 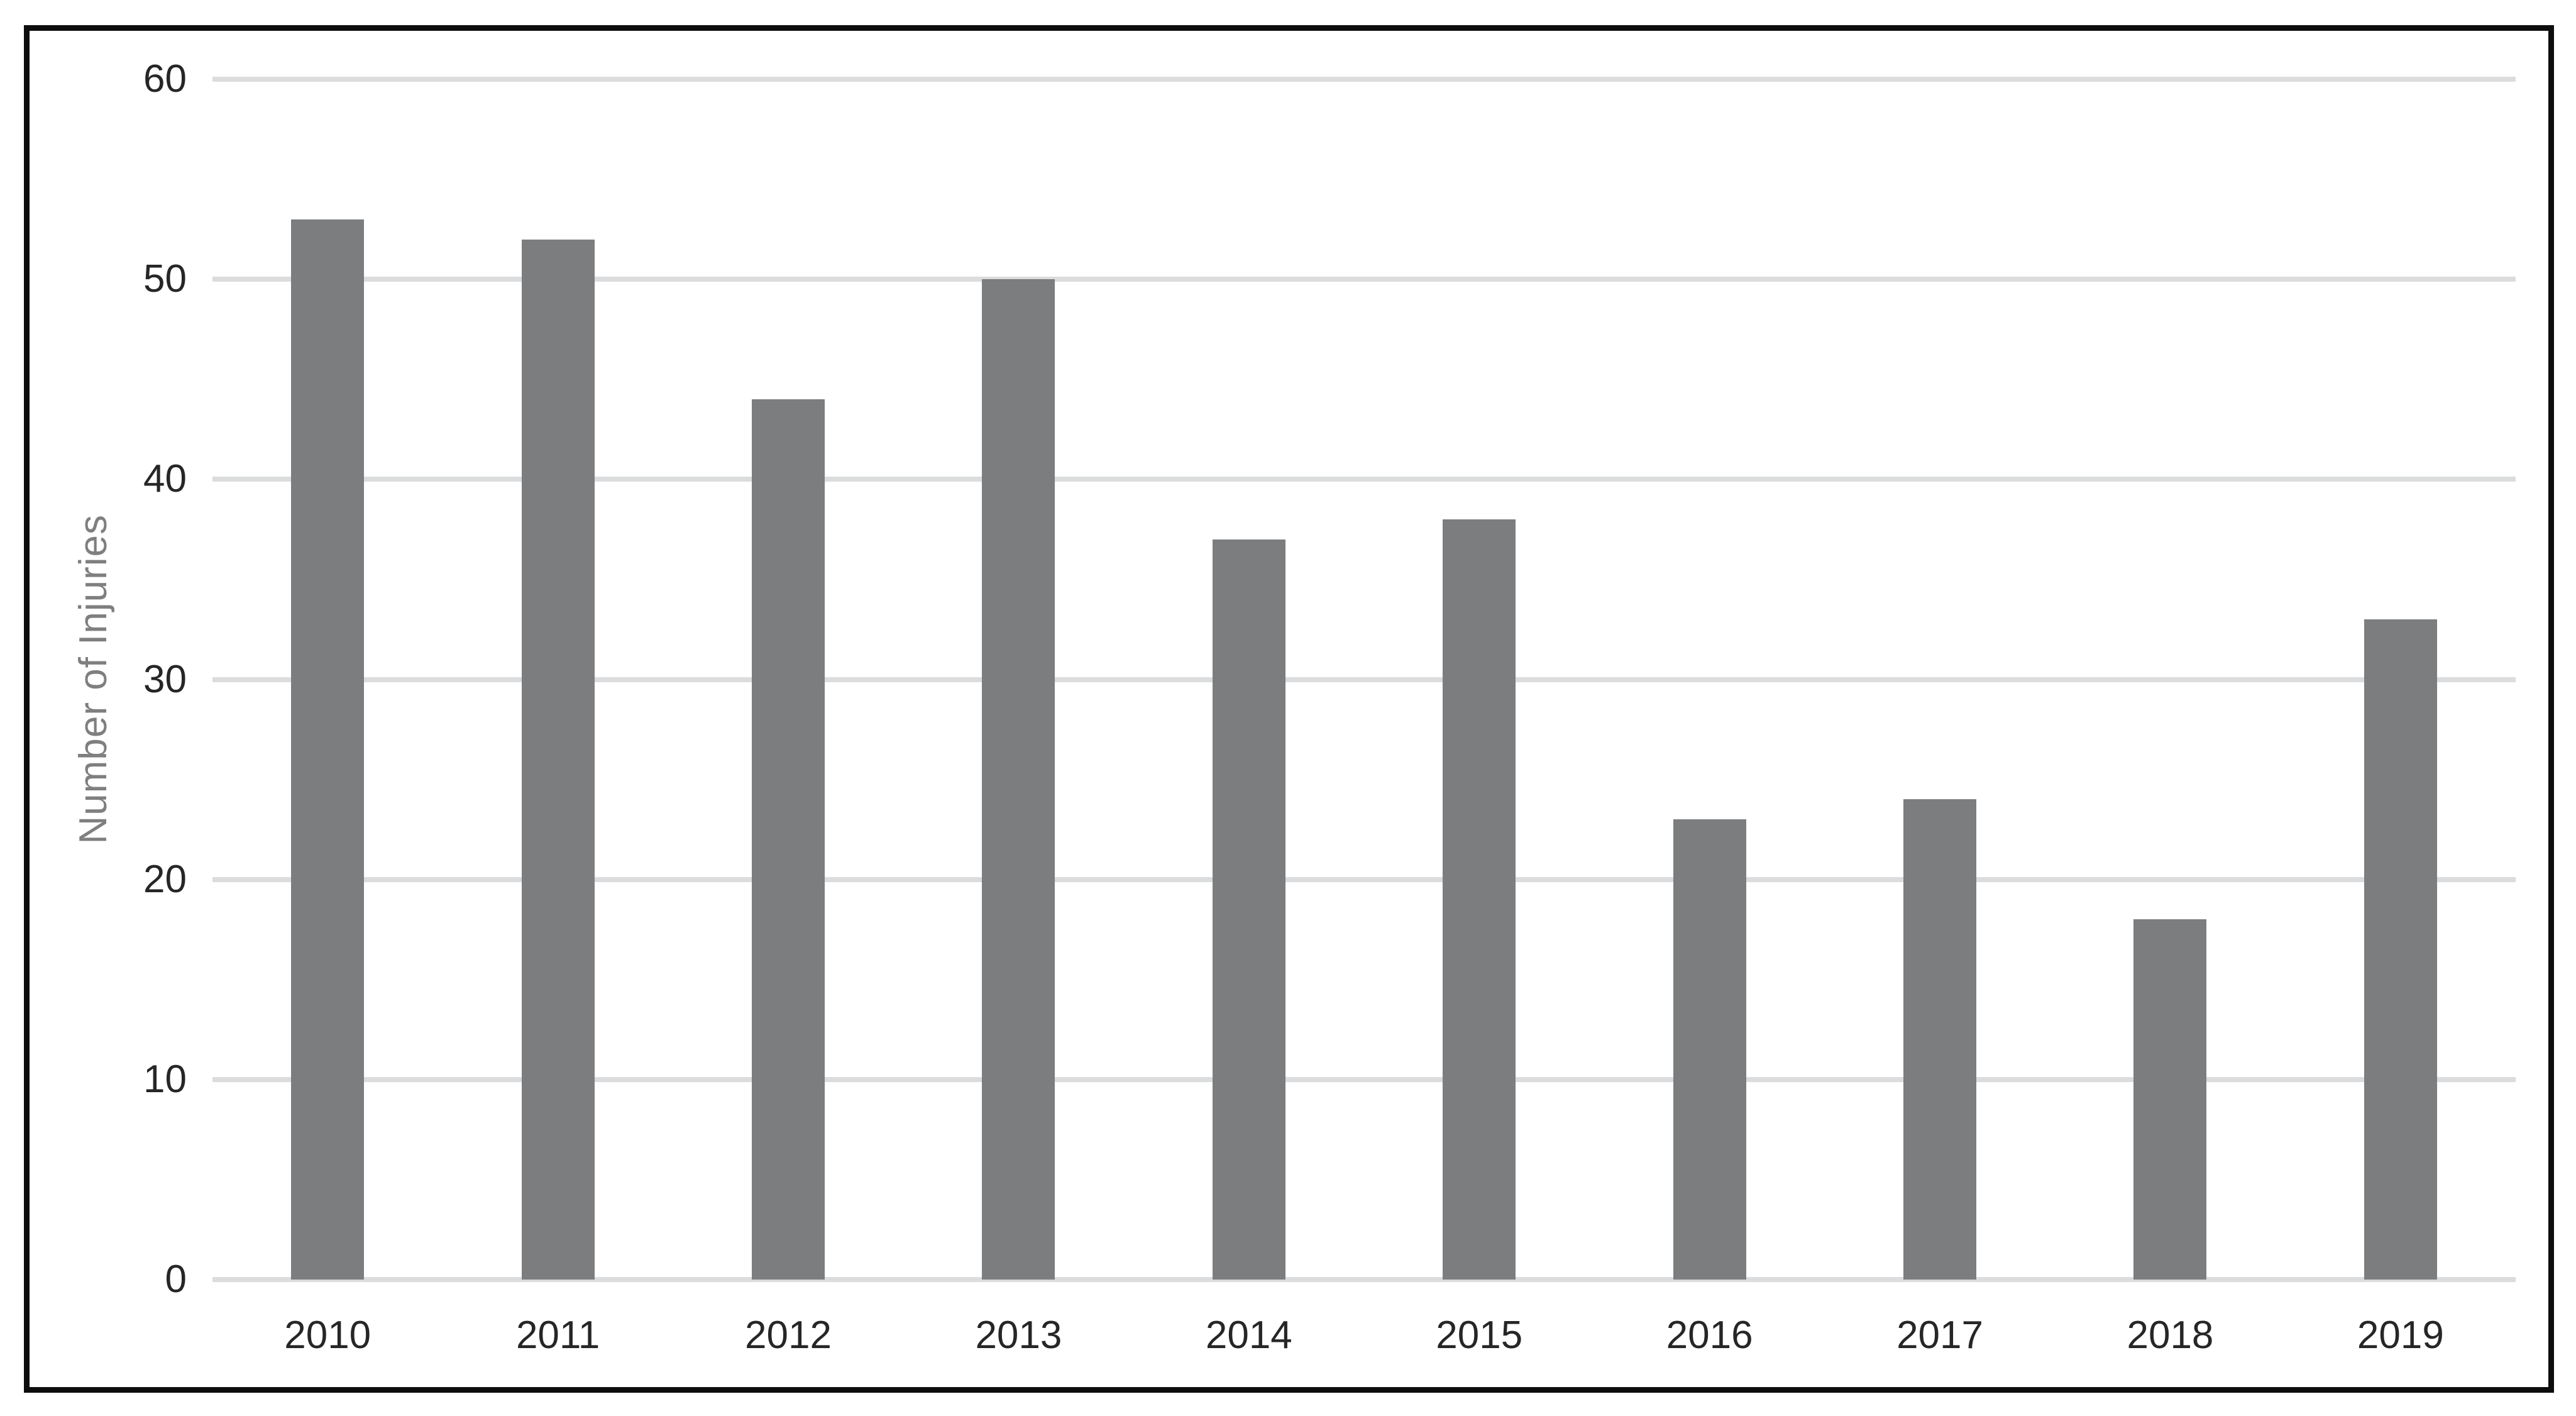 What do you see at coordinates (165, 679) in the screenshot?
I see `y-tick-label: 30` at bounding box center [165, 679].